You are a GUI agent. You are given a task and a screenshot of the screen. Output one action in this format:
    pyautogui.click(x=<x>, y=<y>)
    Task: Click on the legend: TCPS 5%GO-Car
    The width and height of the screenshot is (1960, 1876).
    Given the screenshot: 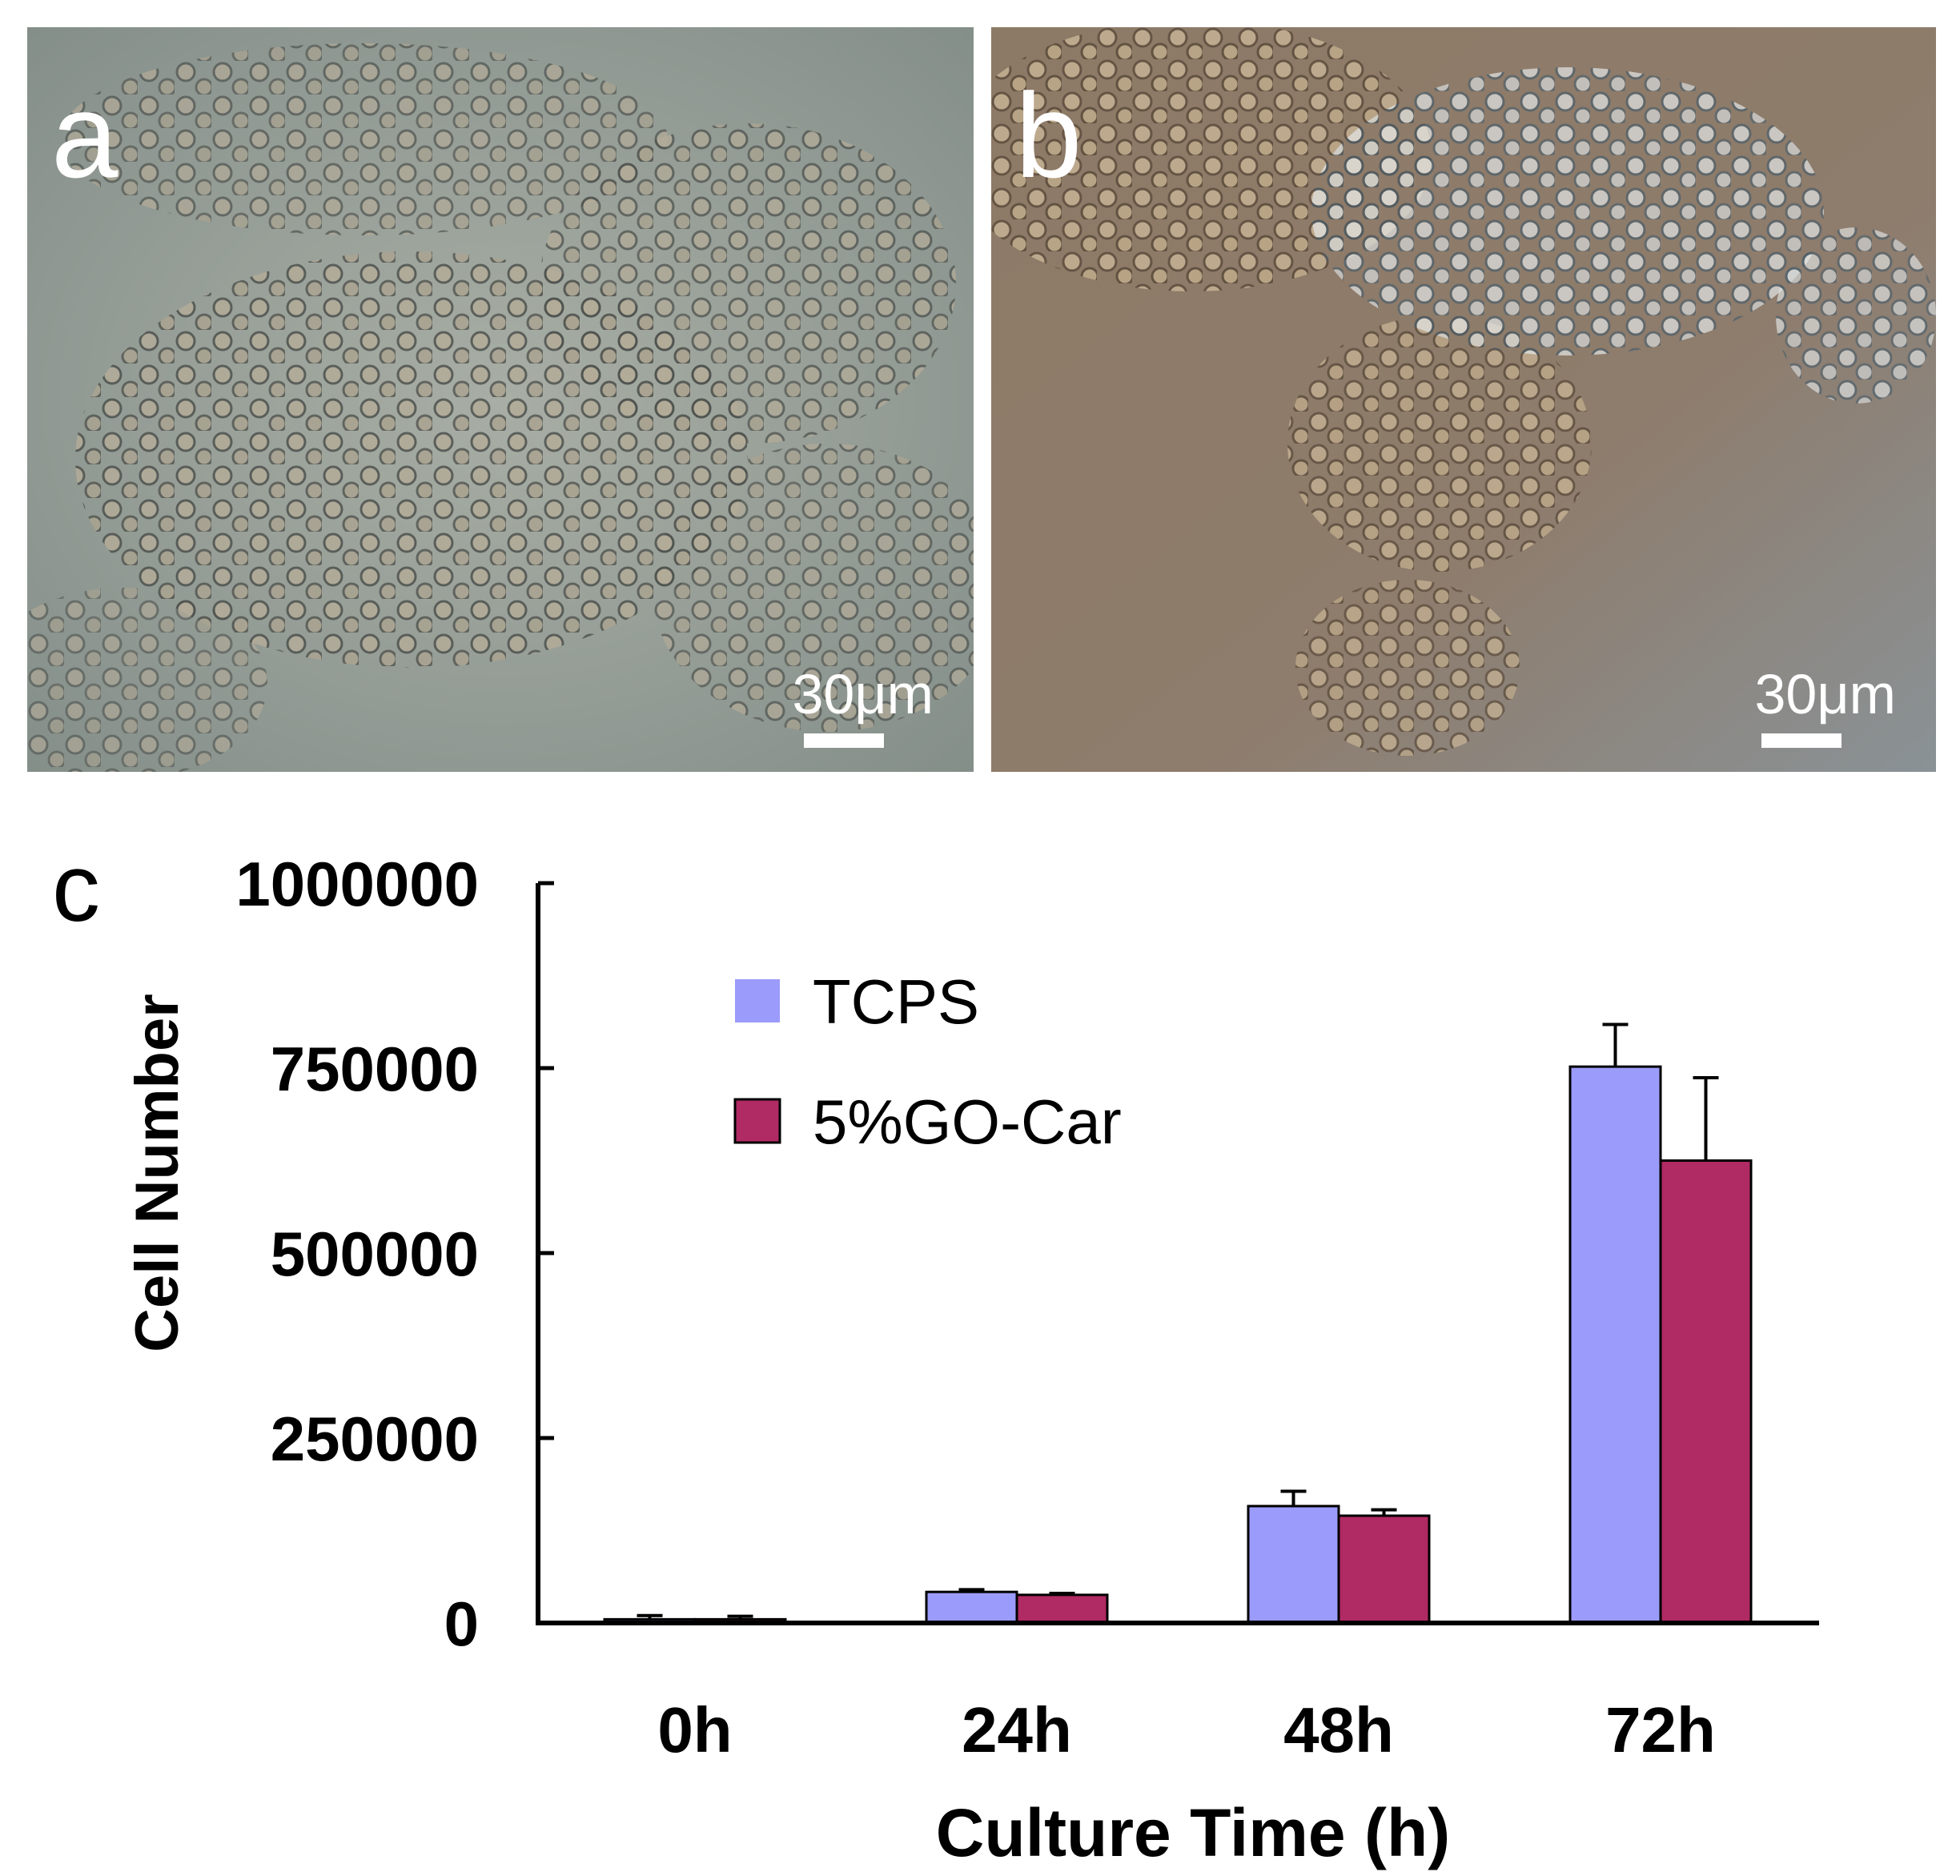 What is the action you would take?
    pyautogui.click(x=928, y=1061)
    